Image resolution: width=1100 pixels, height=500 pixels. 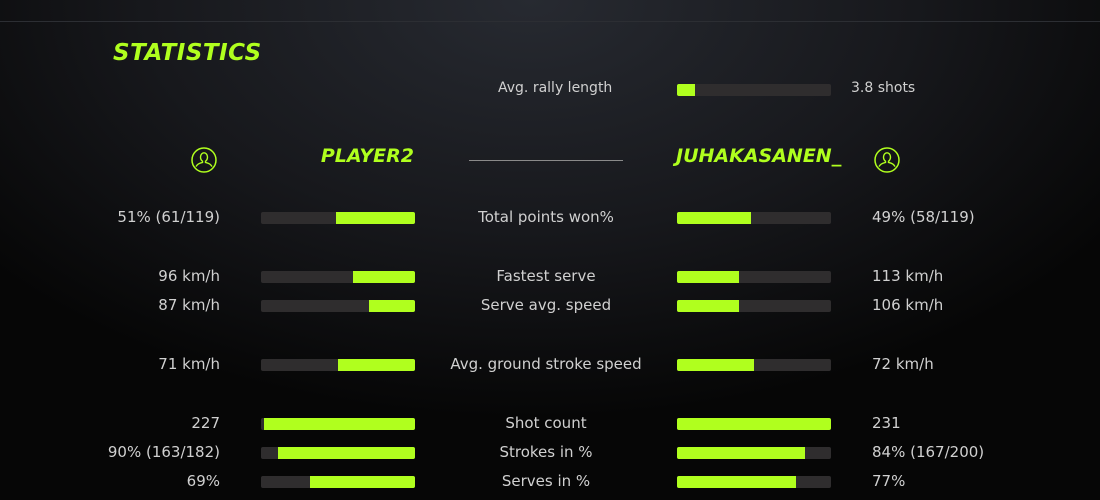 What do you see at coordinates (555, 88) in the screenshot?
I see `rally-label: Avg. rally length` at bounding box center [555, 88].